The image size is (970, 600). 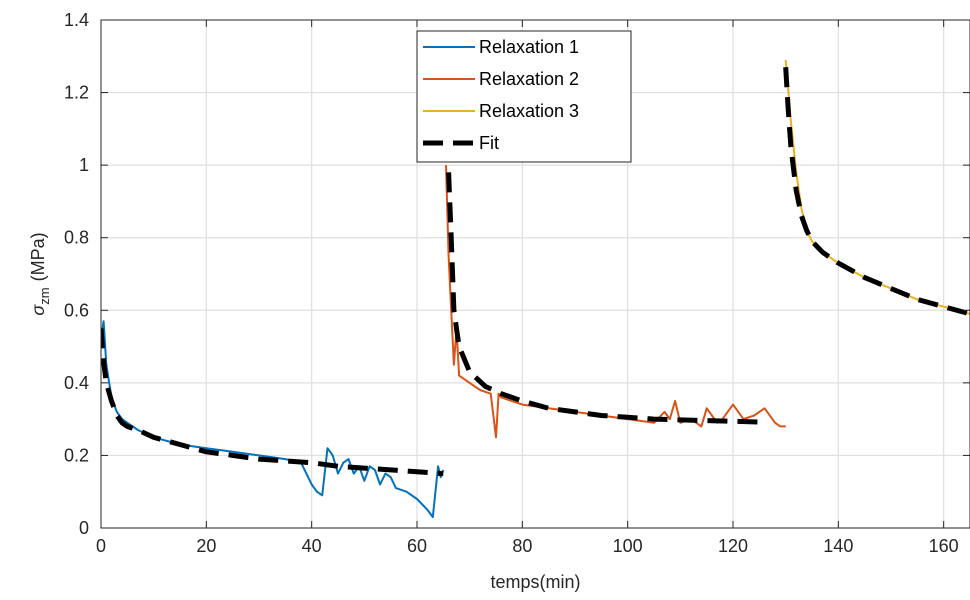 What do you see at coordinates (529, 47) in the screenshot?
I see `legend-label-relaxation-1: Relaxation 1` at bounding box center [529, 47].